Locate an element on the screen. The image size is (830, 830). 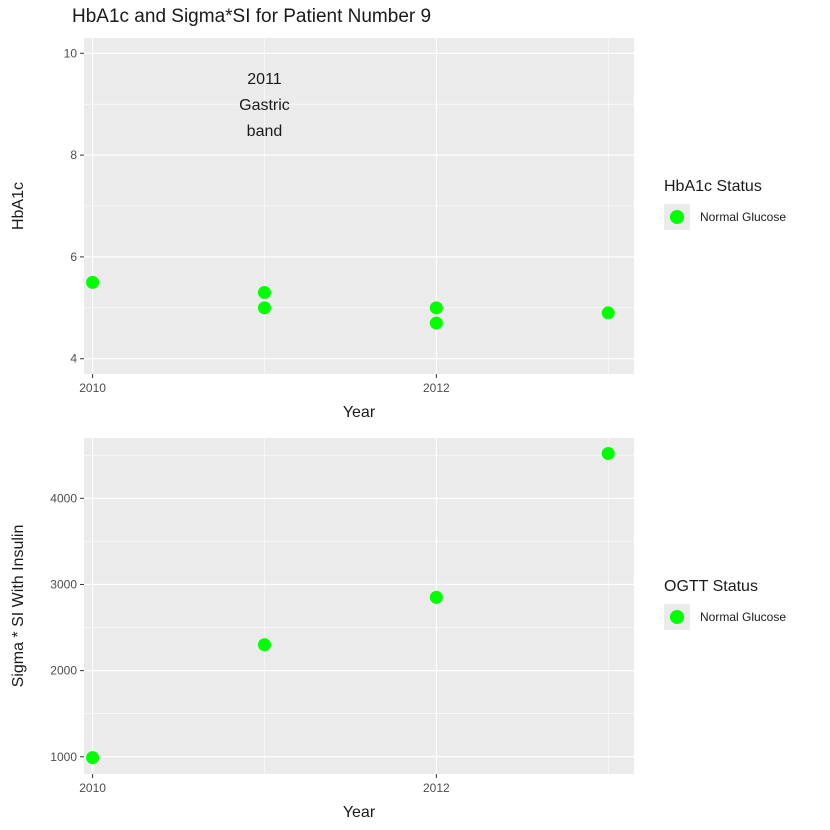
y-tick-label: 4000 is located at coordinates (63, 498).